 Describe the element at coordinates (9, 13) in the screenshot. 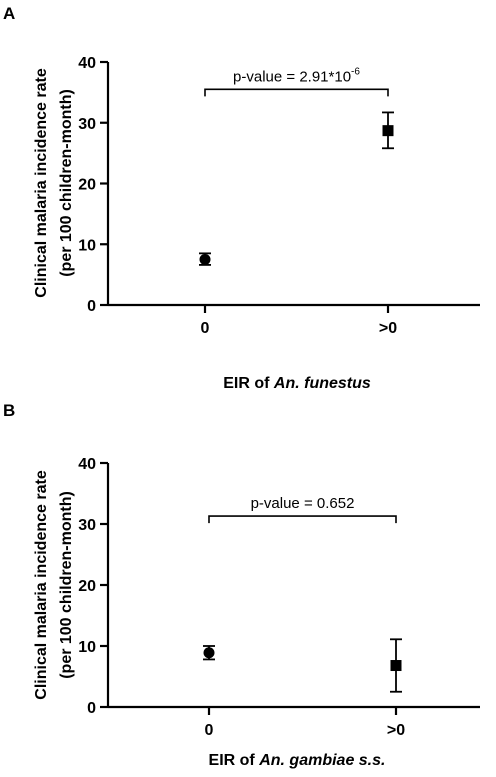

I see `panel-label-a: A` at that location.